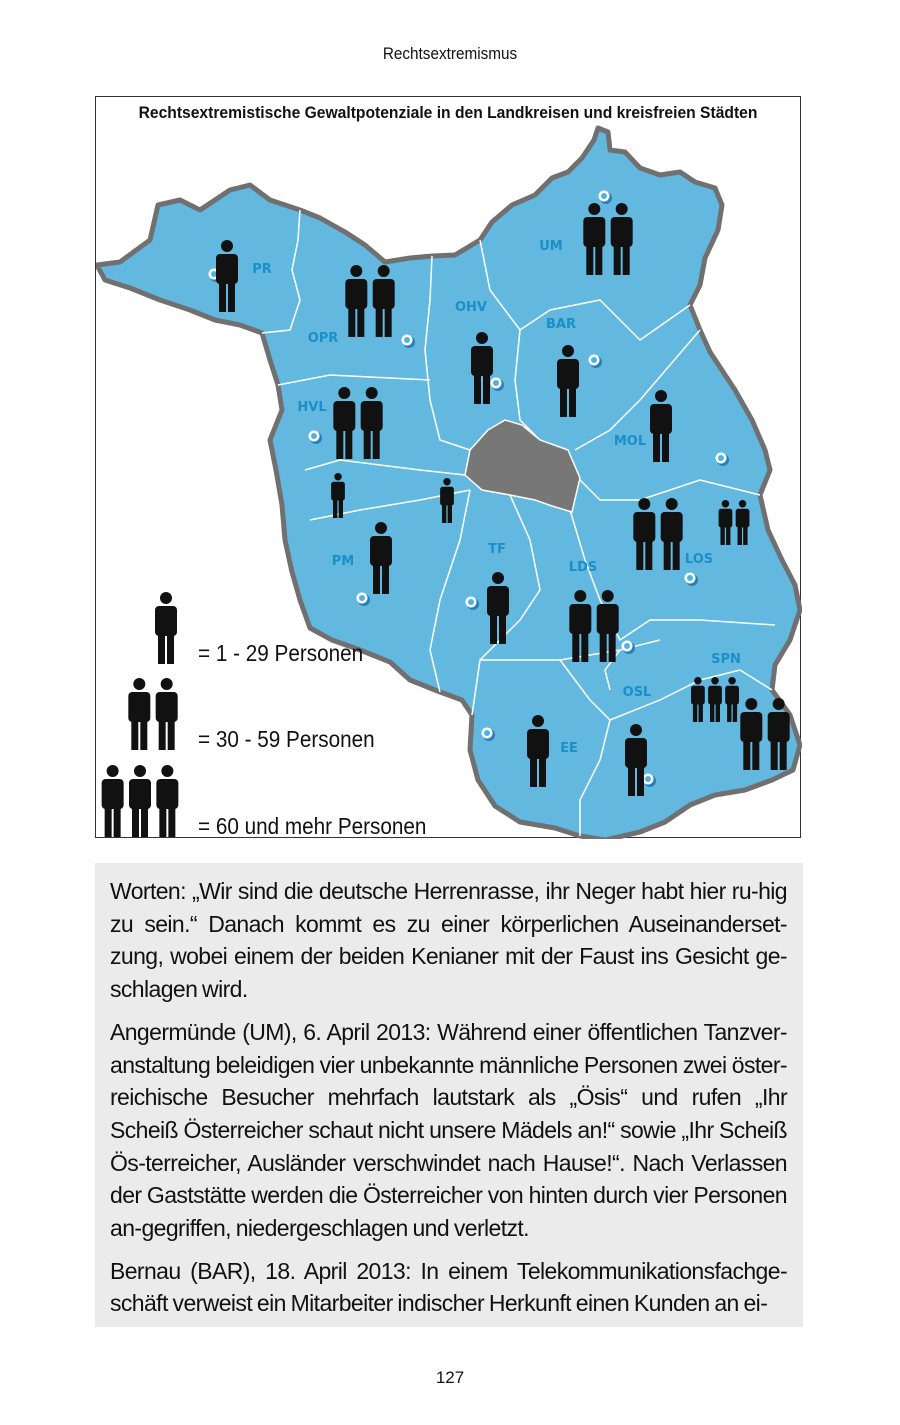  Describe the element at coordinates (561, 324) in the screenshot. I see `region-label-bar: BAR` at that location.